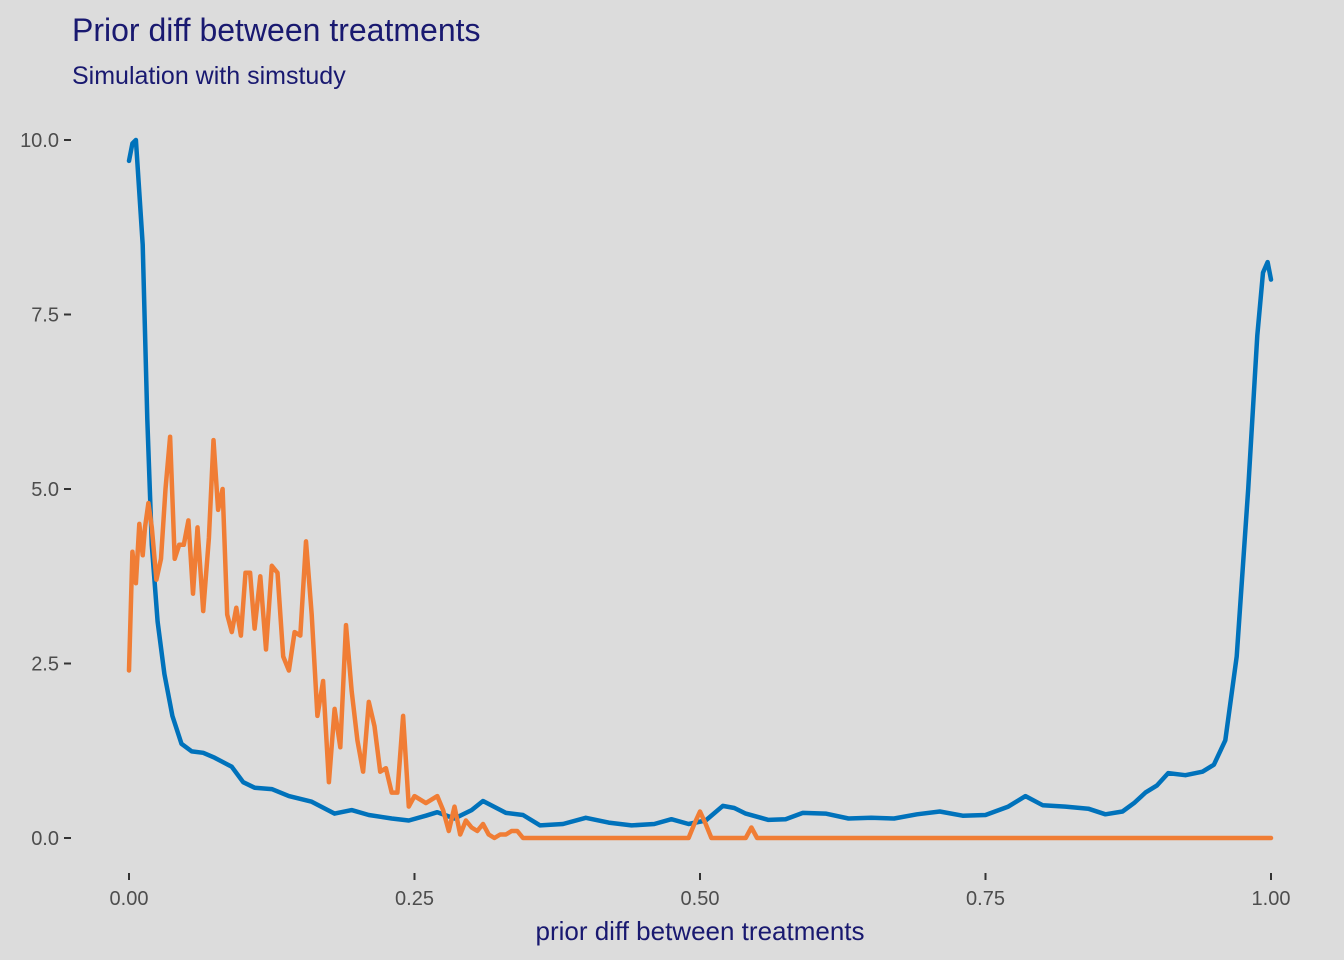 This screenshot has height=960, width=1344. I want to click on y-tick-label: 10.0, so click(39, 141).